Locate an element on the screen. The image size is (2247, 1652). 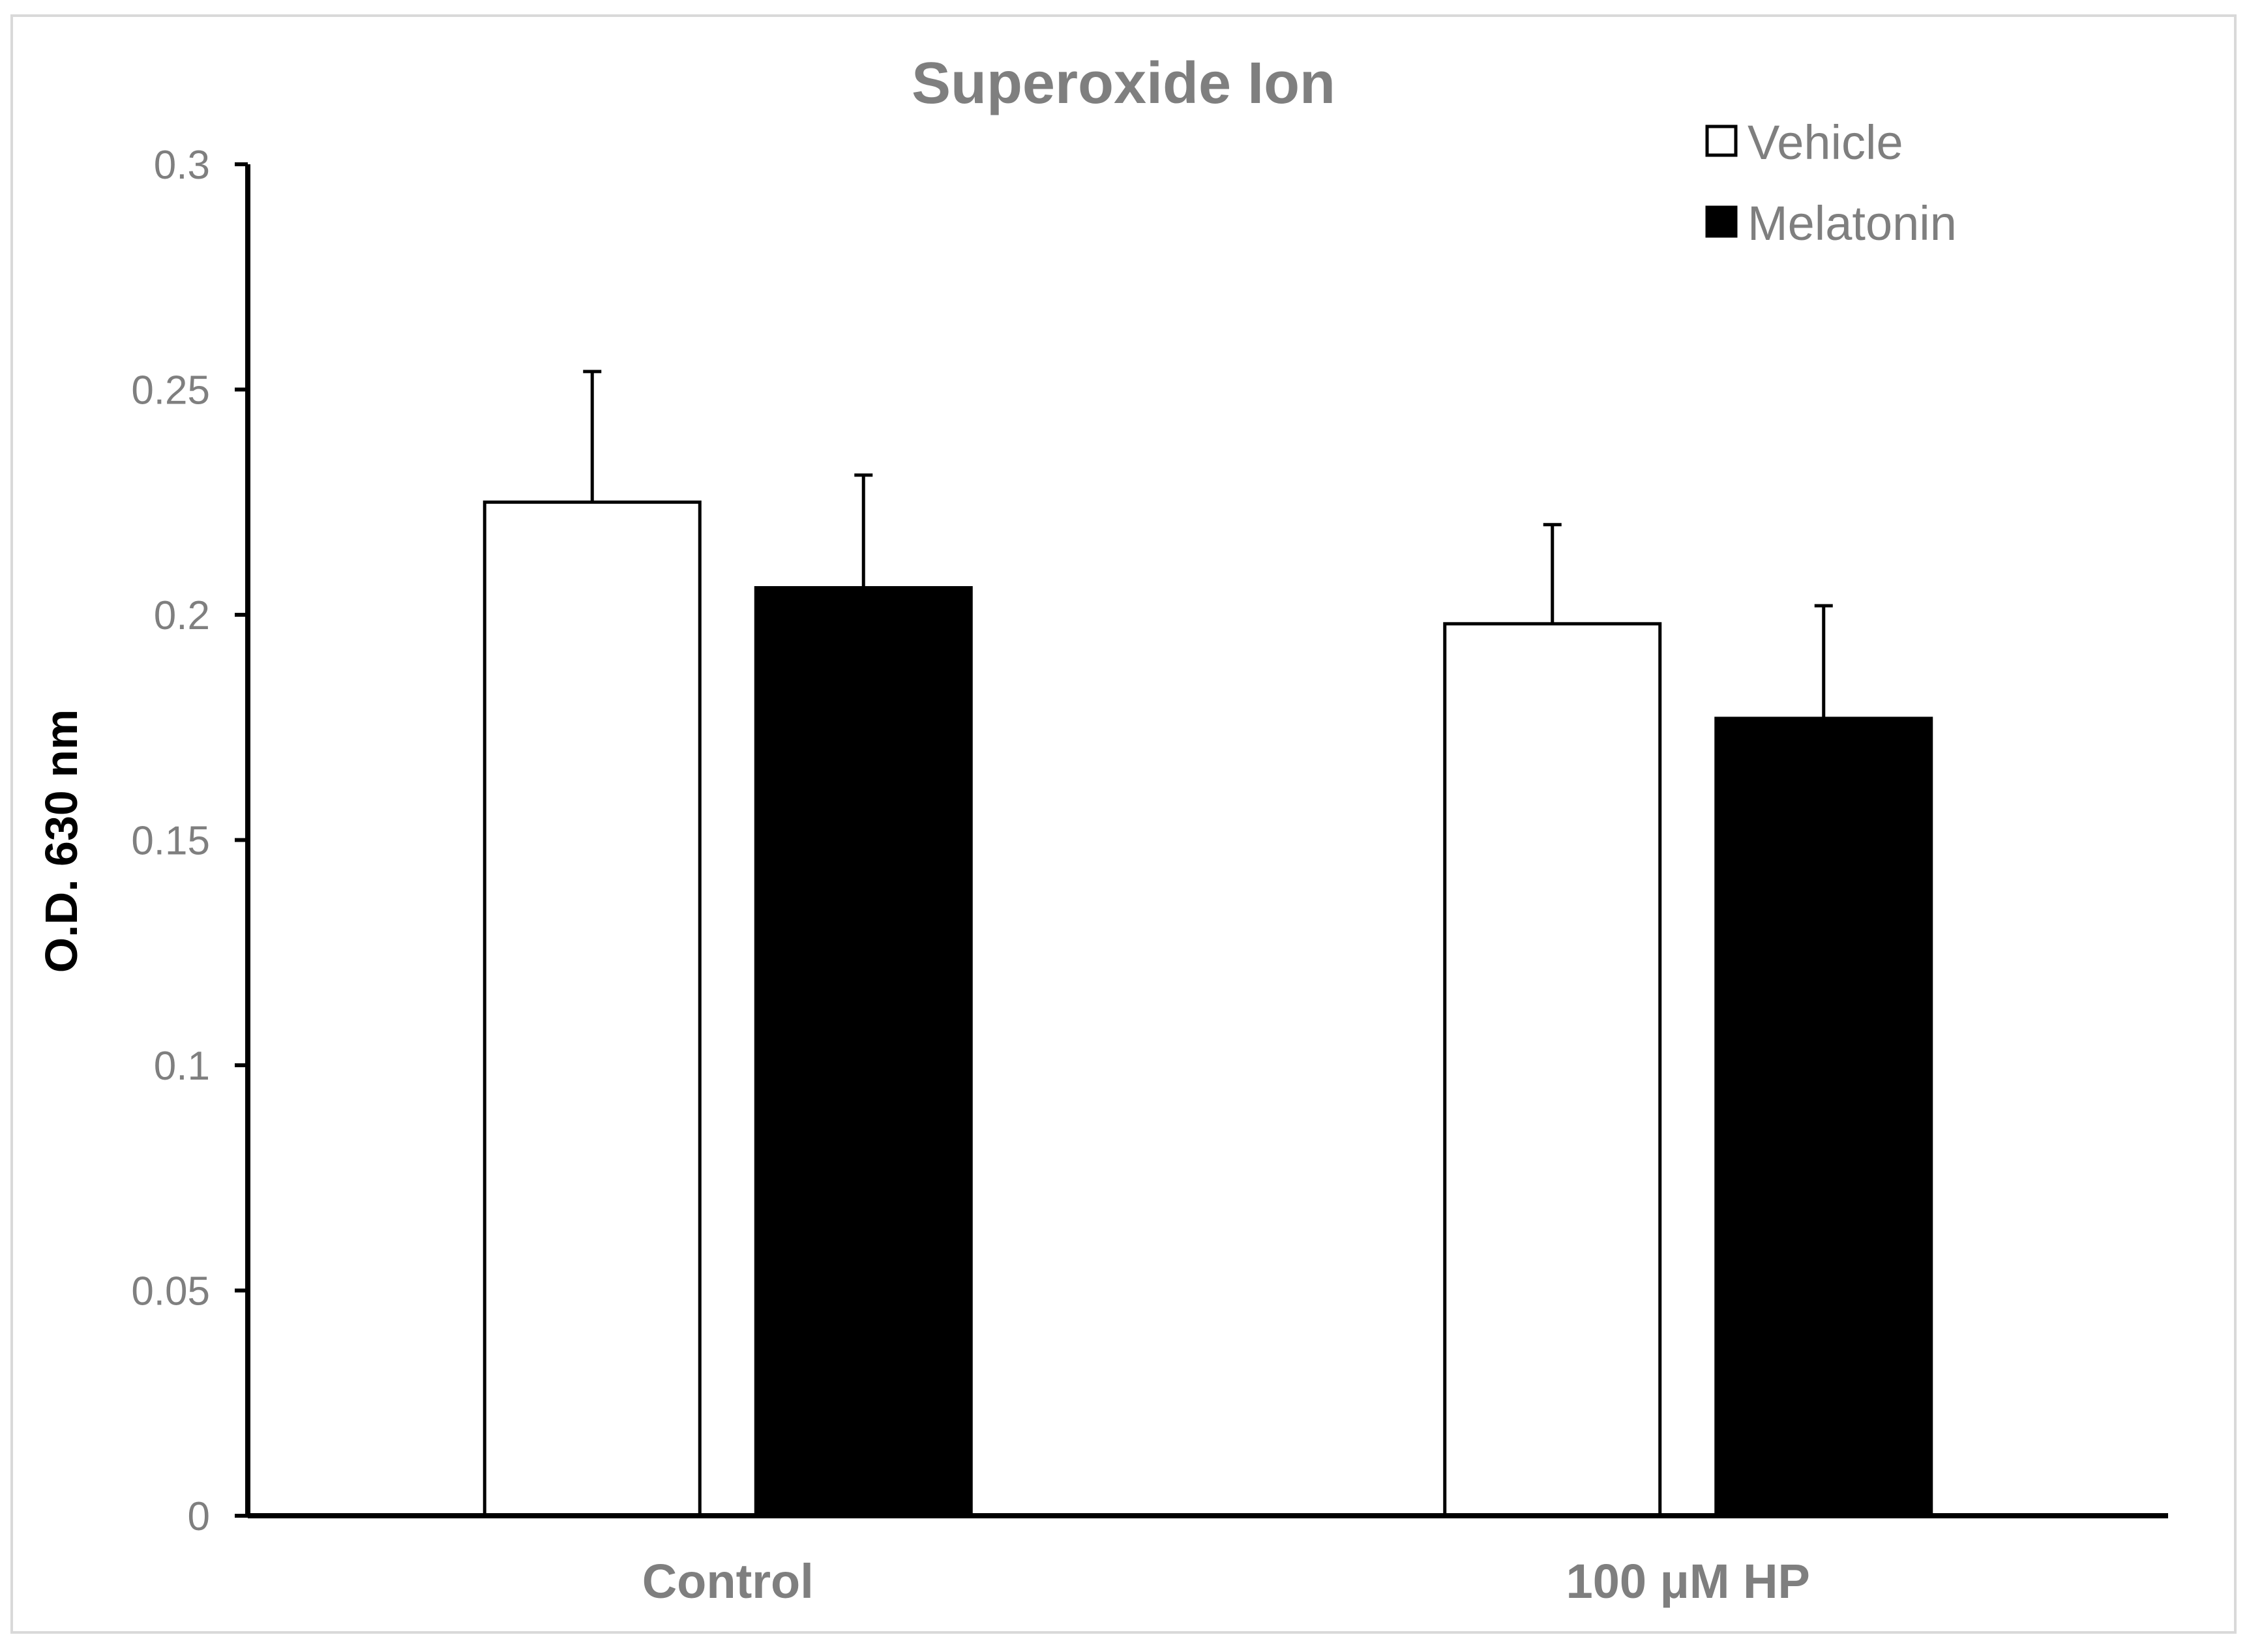
legend-swatch-vehicle is located at coordinates (1722, 141).